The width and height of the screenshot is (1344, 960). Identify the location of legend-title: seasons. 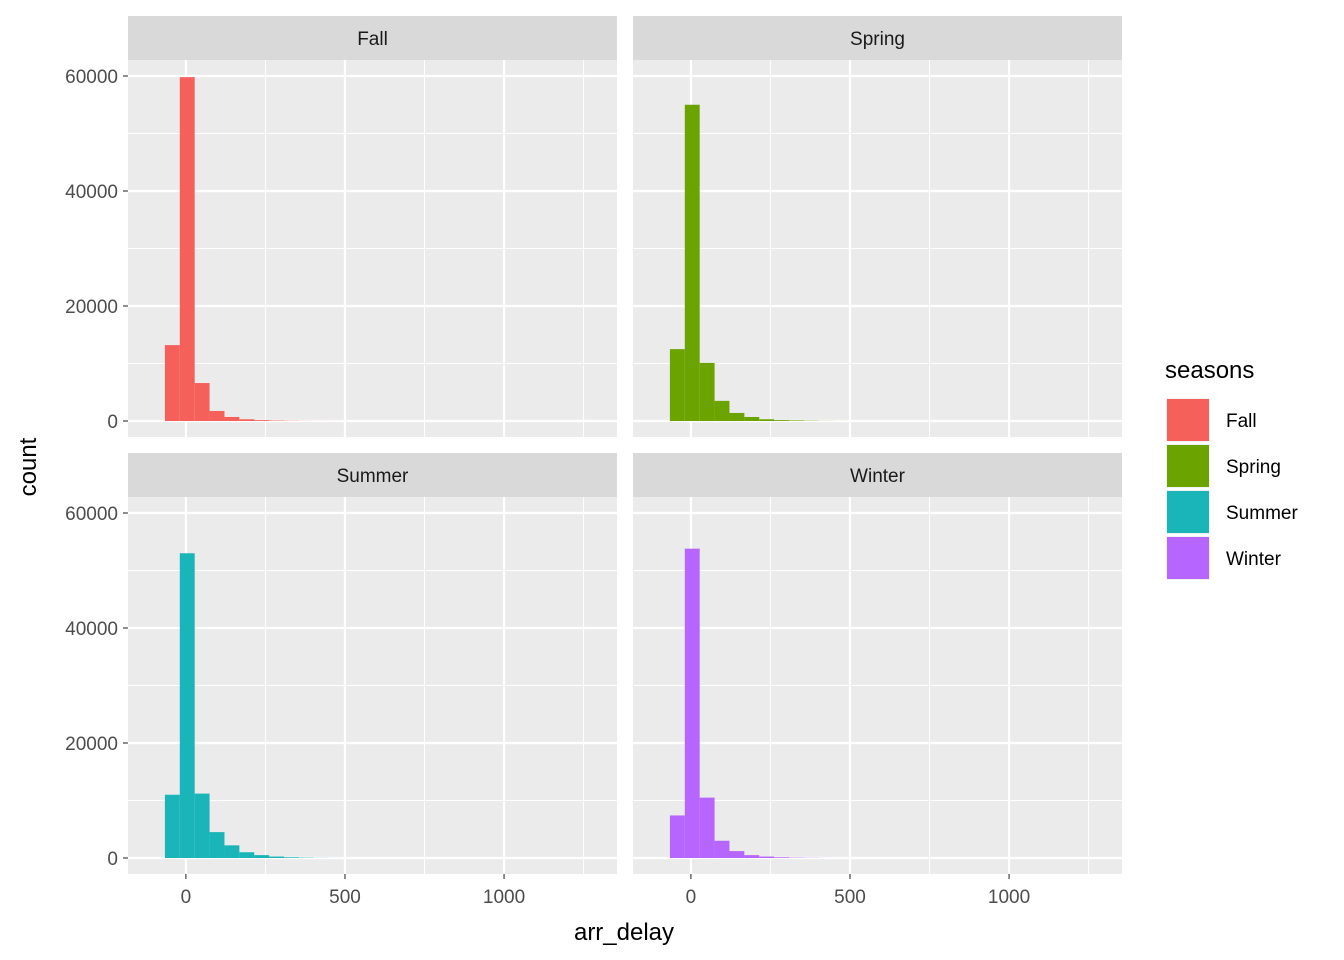
(1209, 370).